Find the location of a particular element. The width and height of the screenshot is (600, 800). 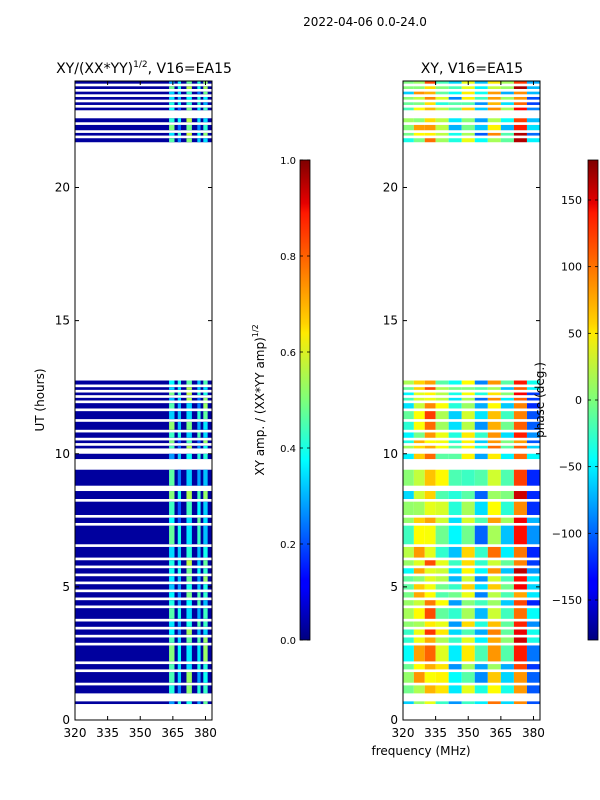

colorbar-tick-label: 0.4 is located at coordinates (288, 449).